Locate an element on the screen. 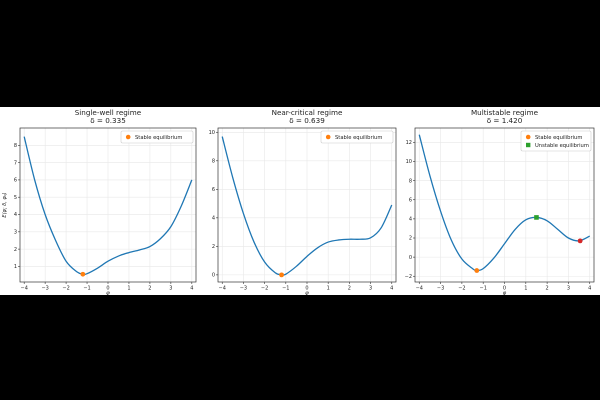  y-axis-label: E(φ; δ, φ₀) is located at coordinates (5, 204).